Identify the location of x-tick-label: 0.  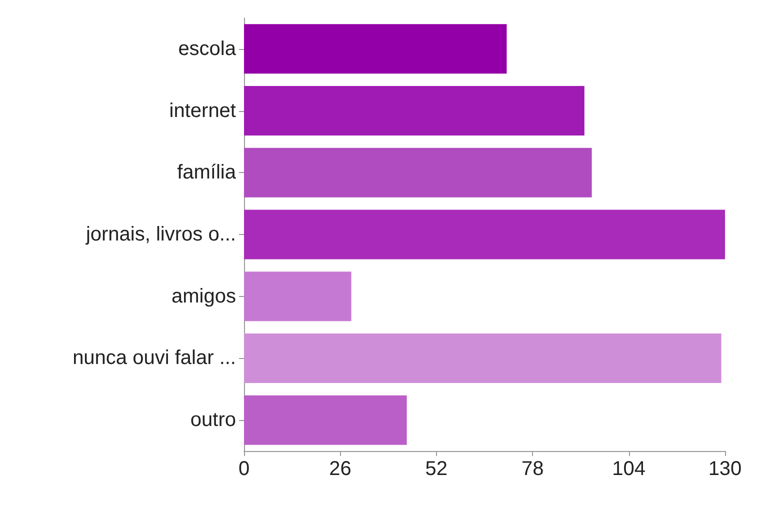
(244, 469).